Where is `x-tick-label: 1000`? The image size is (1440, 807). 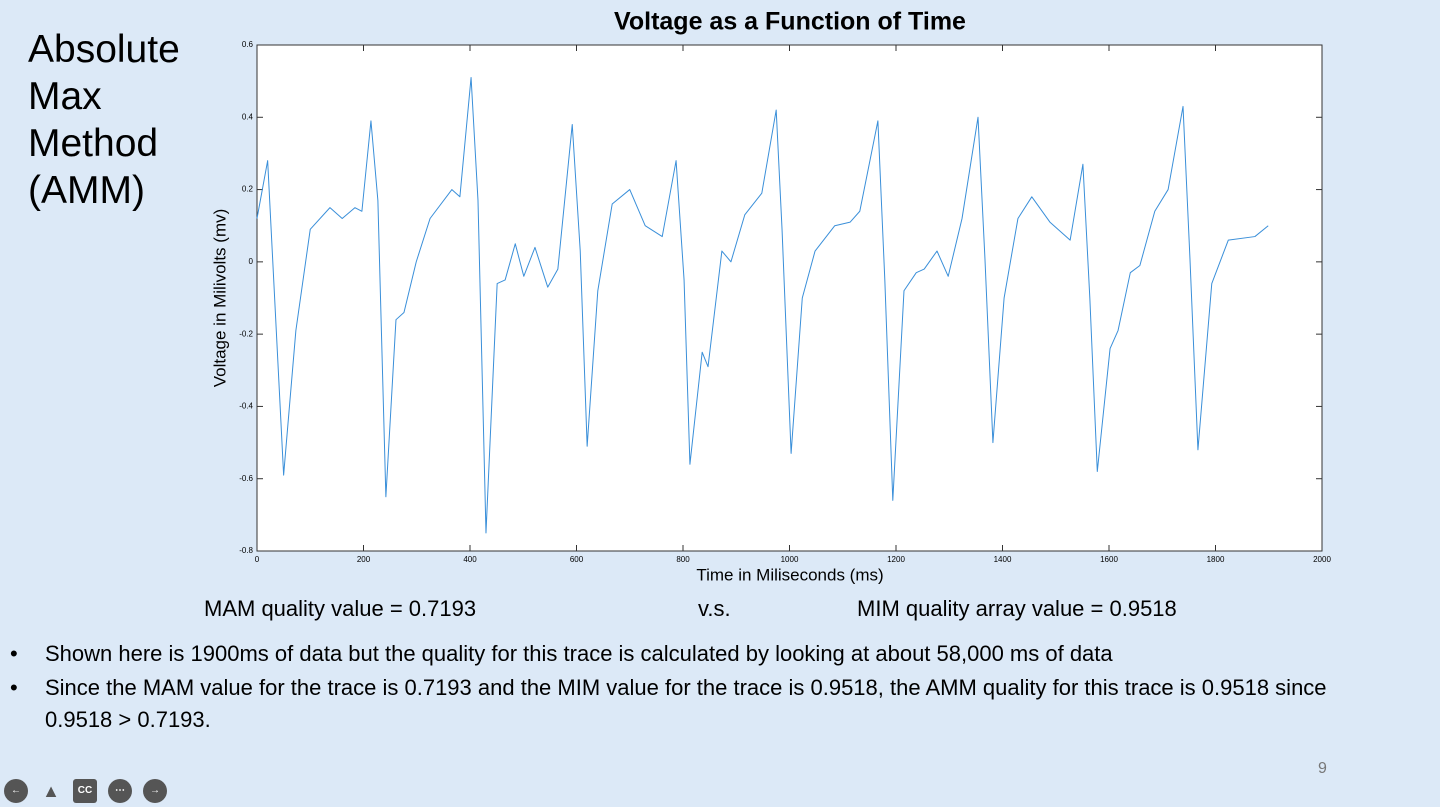 x-tick-label: 1000 is located at coordinates (790, 559).